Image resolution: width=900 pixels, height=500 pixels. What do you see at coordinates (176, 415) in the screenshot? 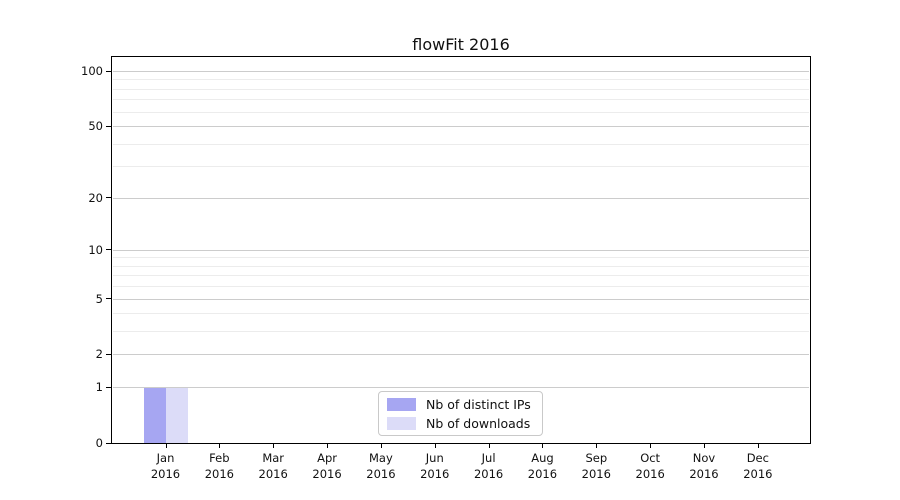
I see `bar-downloads` at bounding box center [176, 415].